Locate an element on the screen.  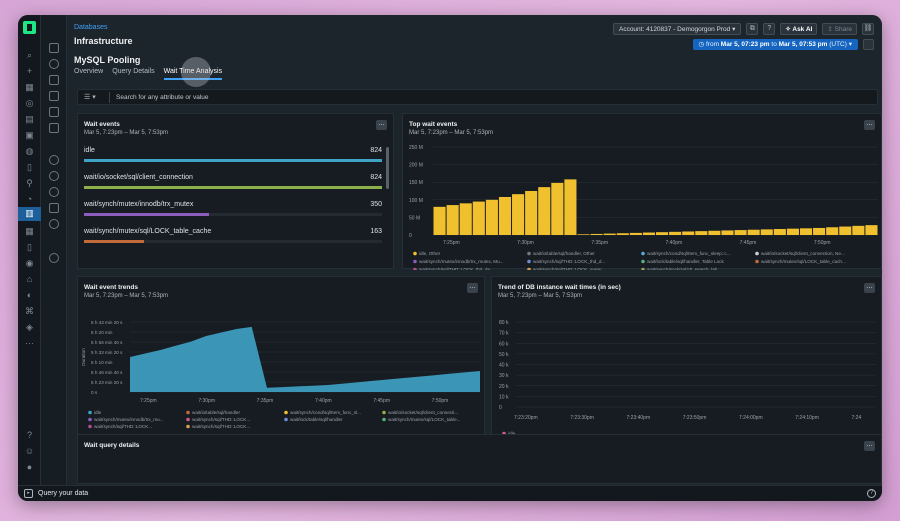
search-icon: ⌕ is located at coordinates (29, 55).